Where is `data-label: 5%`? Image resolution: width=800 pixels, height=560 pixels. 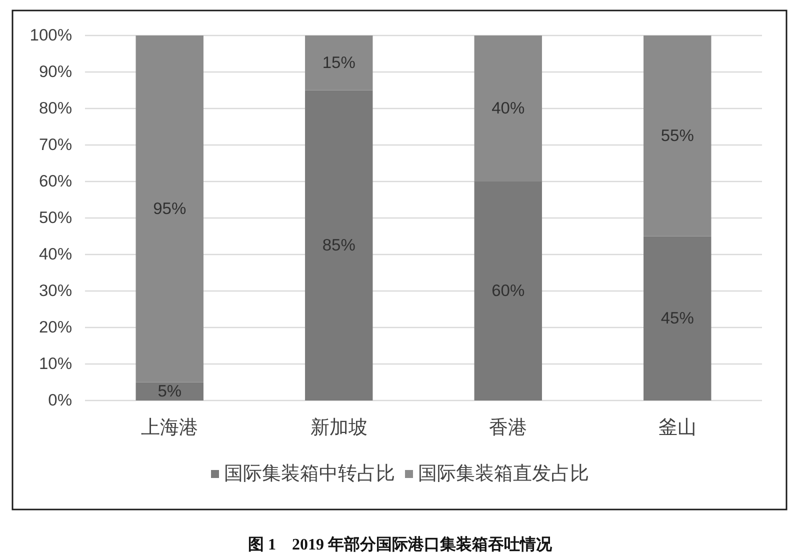
data-label: 5% is located at coordinates (170, 391).